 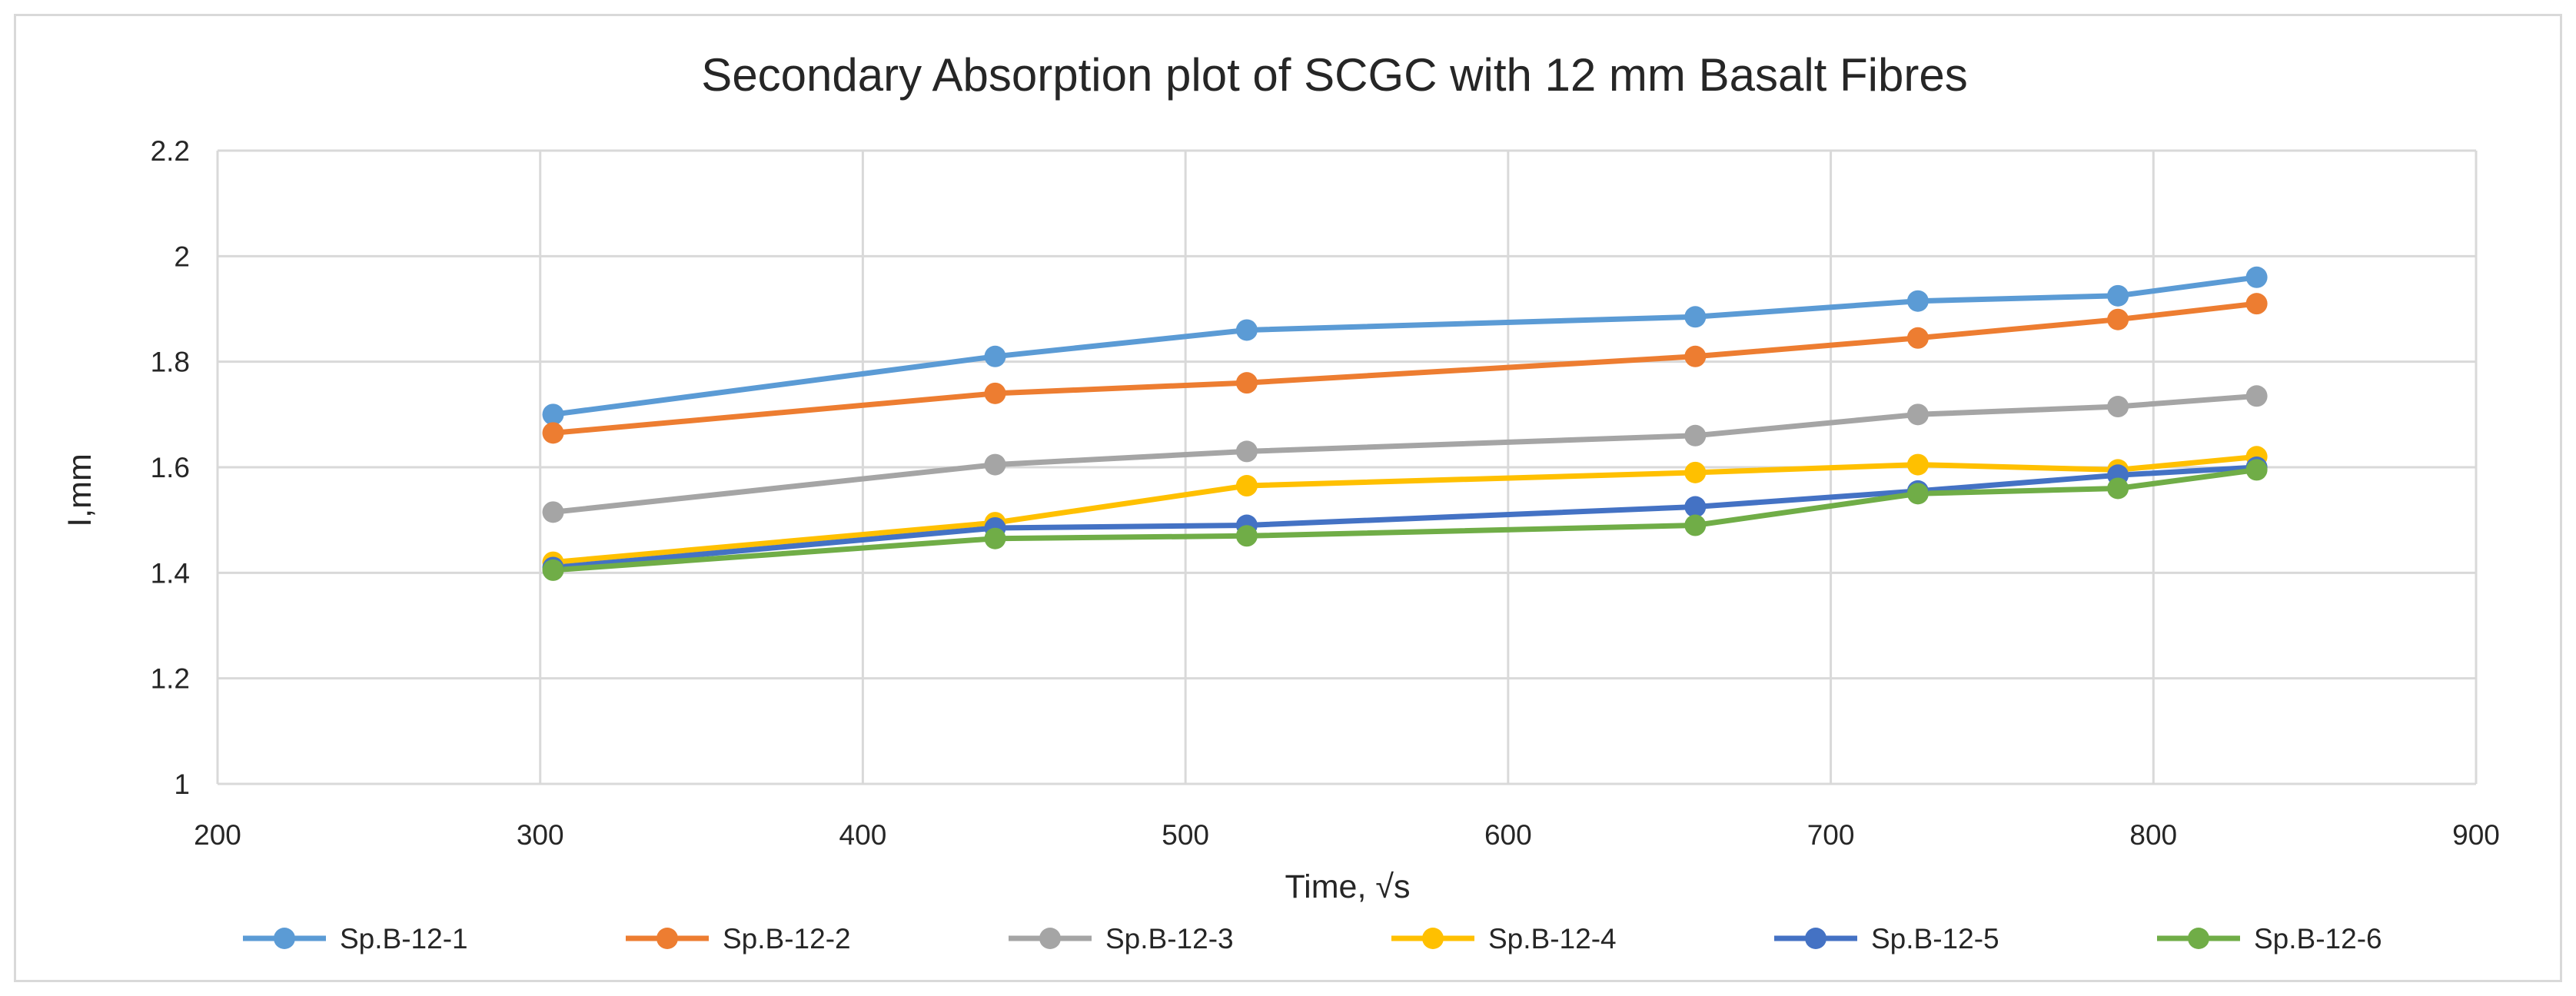 What do you see at coordinates (170, 573) in the screenshot?
I see `y-tick-label: 1.4` at bounding box center [170, 573].